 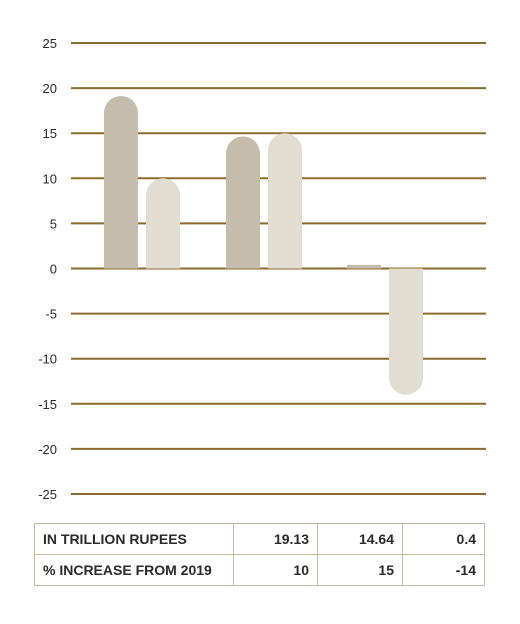 I want to click on y-tick-label: -15, so click(x=47, y=404).